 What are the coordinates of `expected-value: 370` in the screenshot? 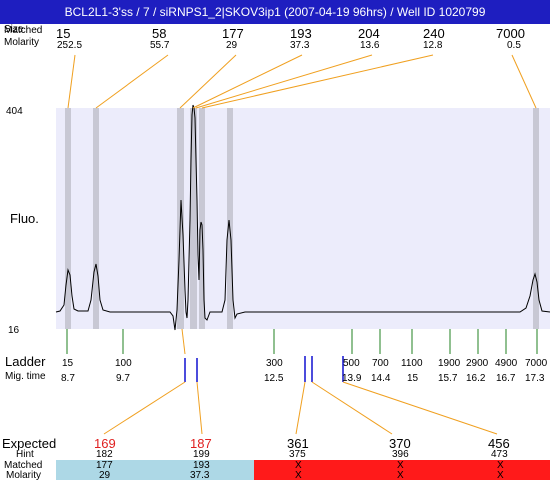 It's located at (400, 443).